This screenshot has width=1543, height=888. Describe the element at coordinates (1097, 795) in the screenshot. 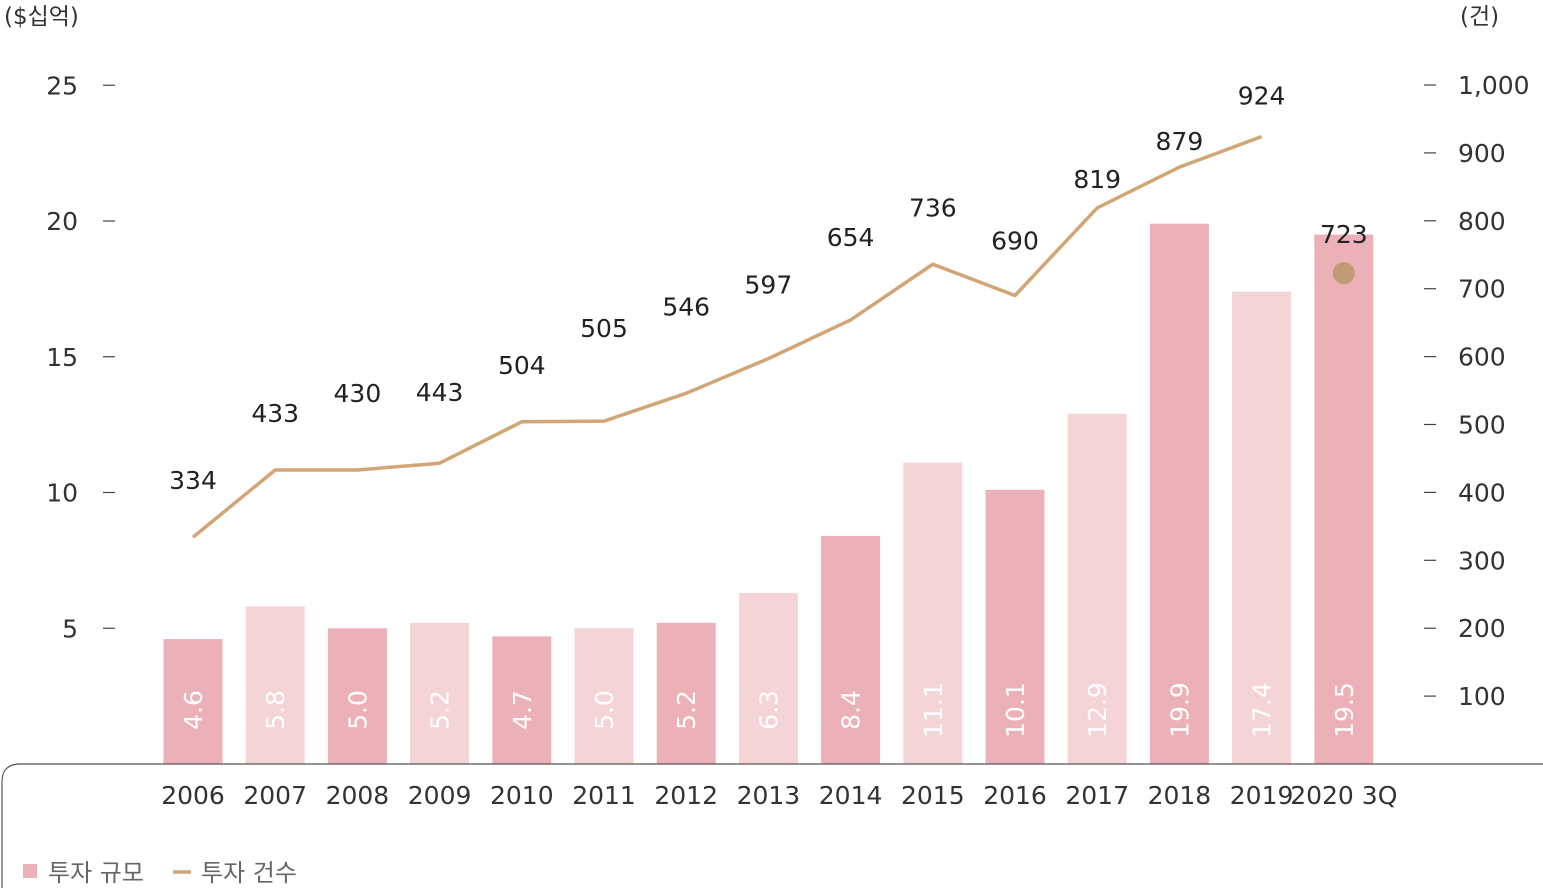

I see `x-tick-label: 2017` at that location.